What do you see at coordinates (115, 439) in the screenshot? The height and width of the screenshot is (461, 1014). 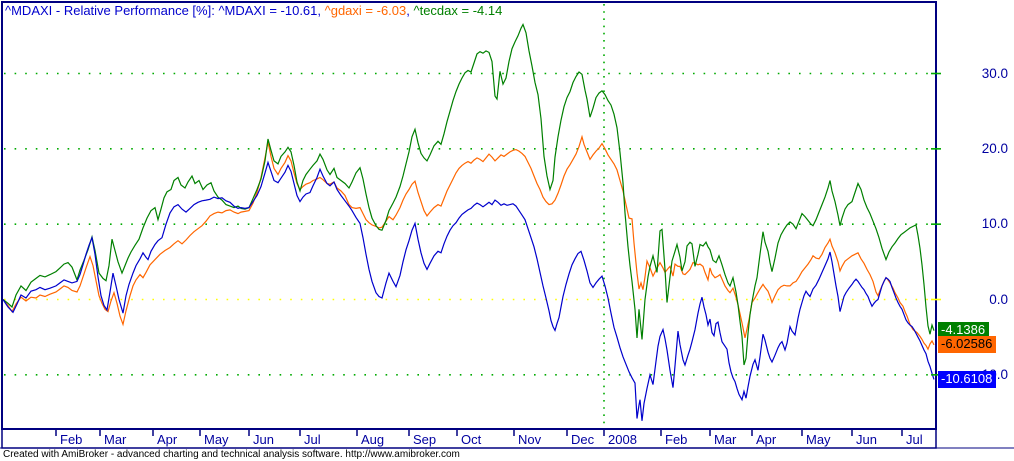 I see `x-axis-label-1-Mar: Mar` at bounding box center [115, 439].